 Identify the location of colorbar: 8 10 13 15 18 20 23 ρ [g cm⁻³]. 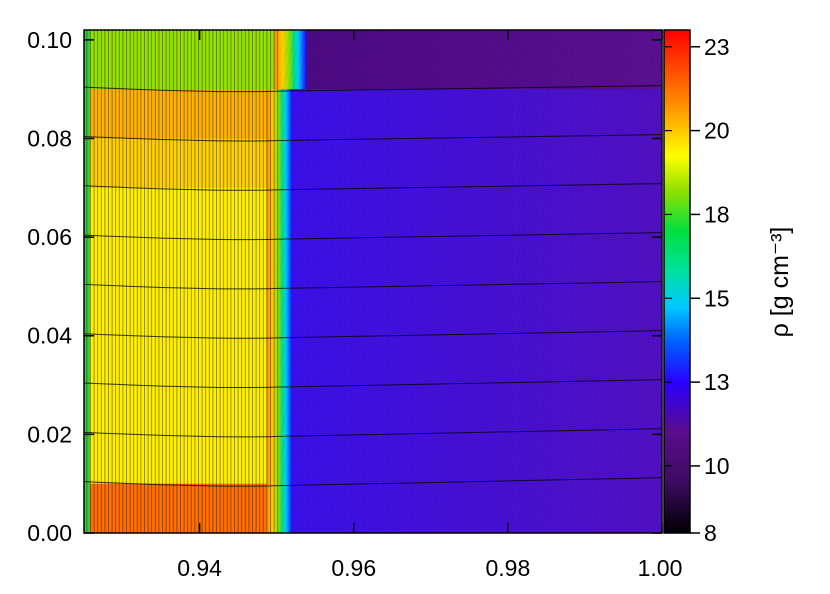
(728, 287).